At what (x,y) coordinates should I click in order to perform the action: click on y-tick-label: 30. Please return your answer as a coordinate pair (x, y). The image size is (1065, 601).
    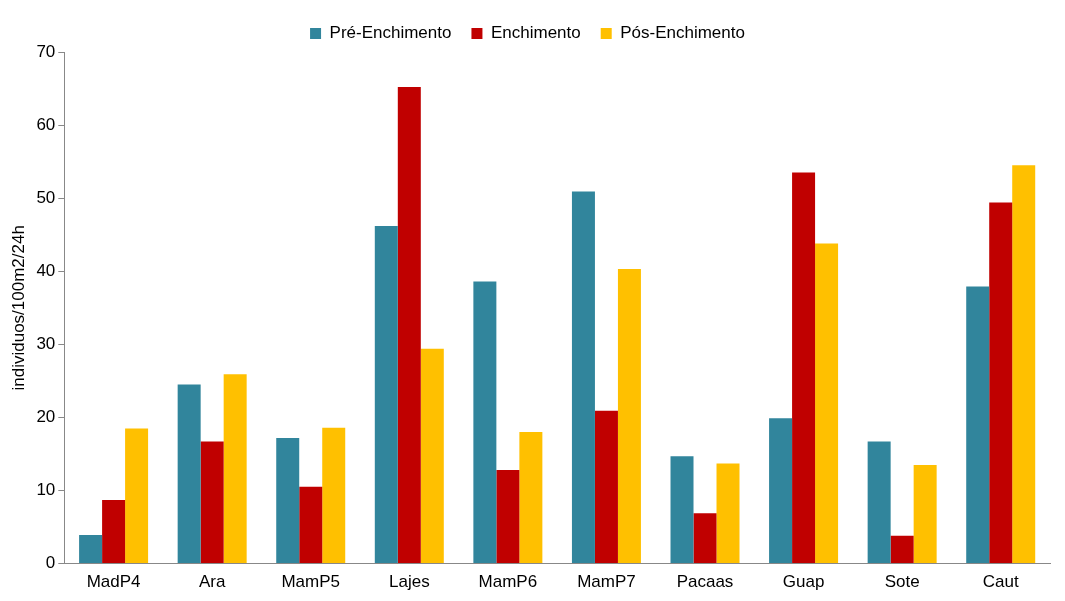
    Looking at the image, I should click on (46, 344).